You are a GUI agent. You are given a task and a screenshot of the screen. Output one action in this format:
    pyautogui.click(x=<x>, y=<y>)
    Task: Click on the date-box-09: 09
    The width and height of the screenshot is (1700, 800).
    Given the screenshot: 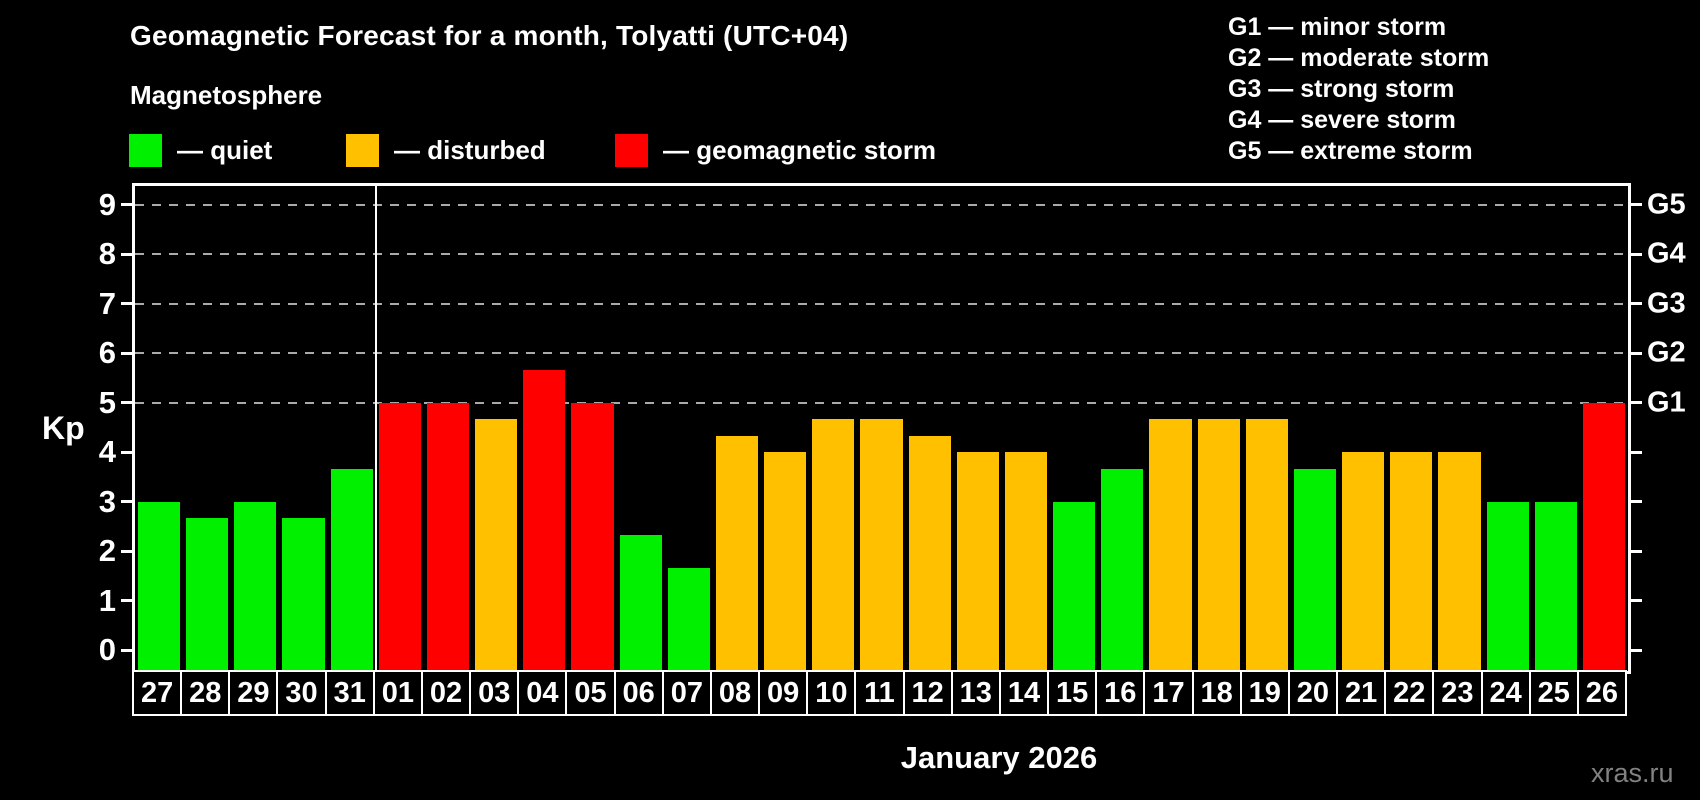 What is the action you would take?
    pyautogui.click(x=782, y=693)
    